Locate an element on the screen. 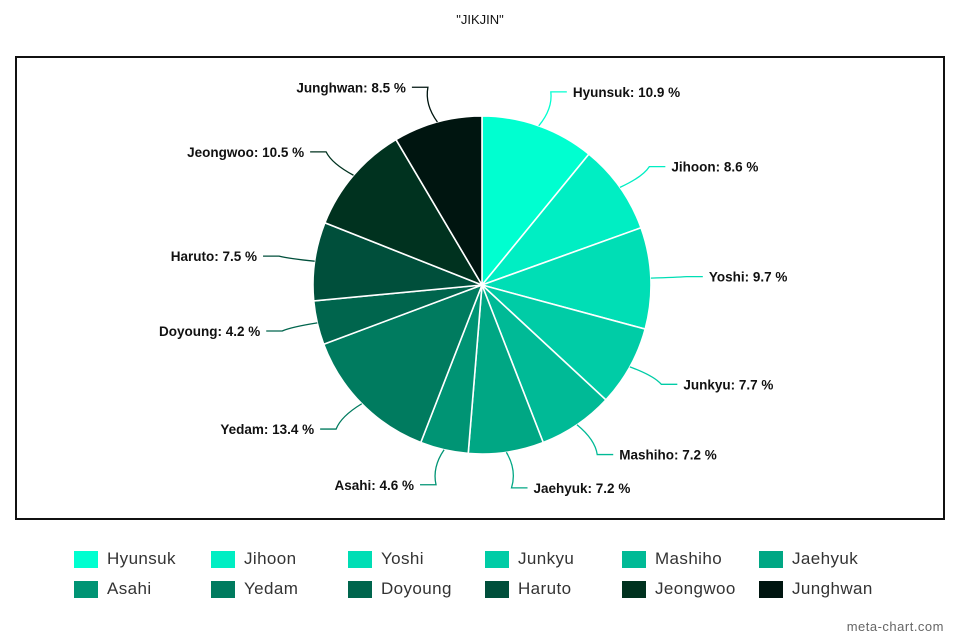 This screenshot has width=960, height=640. legend-label: Yoshi is located at coordinates (402, 558).